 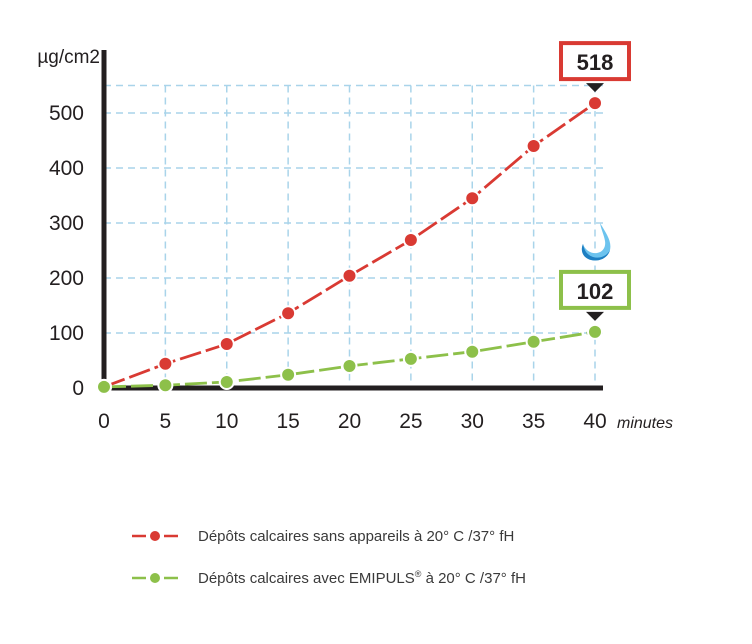 What do you see at coordinates (596, 242) in the screenshot?
I see `water-drop-icon` at bounding box center [596, 242].